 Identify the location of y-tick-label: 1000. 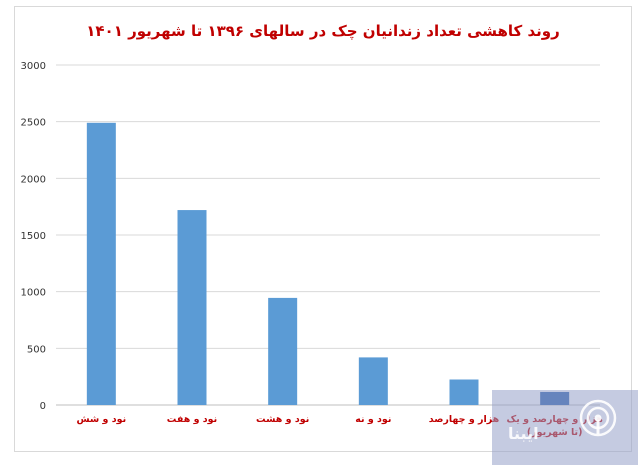
(33, 293).